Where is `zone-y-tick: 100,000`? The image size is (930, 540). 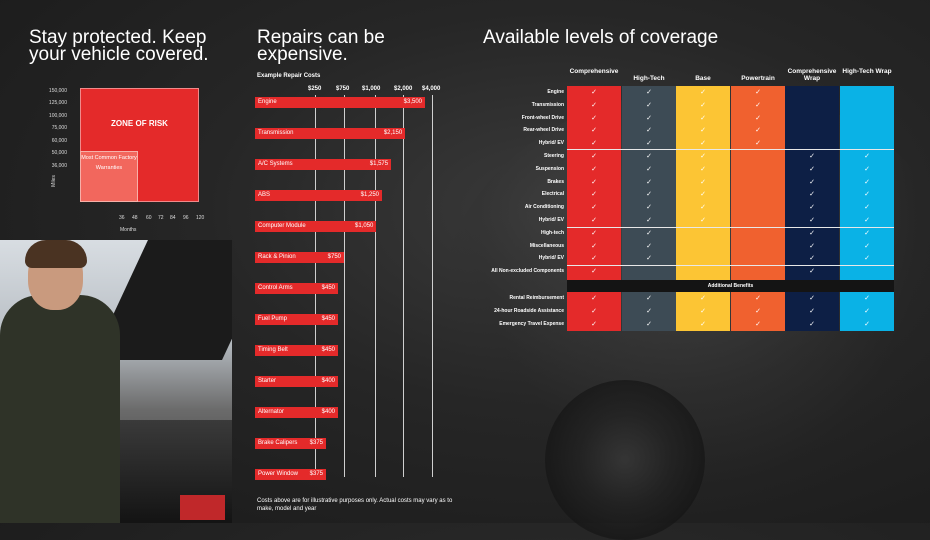 zone-y-tick: 100,000 is located at coordinates (57, 116).